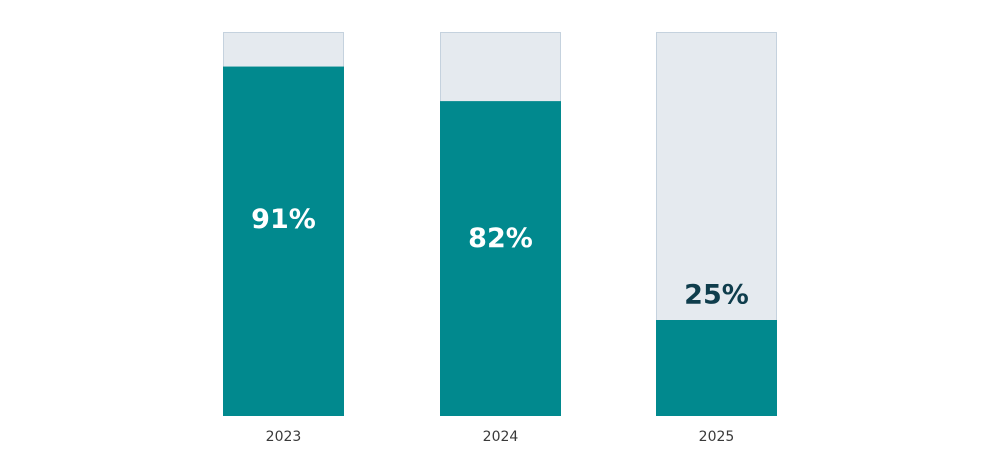 Image resolution: width=1000 pixels, height=463 pixels. I want to click on bar-2024, so click(500, 259).